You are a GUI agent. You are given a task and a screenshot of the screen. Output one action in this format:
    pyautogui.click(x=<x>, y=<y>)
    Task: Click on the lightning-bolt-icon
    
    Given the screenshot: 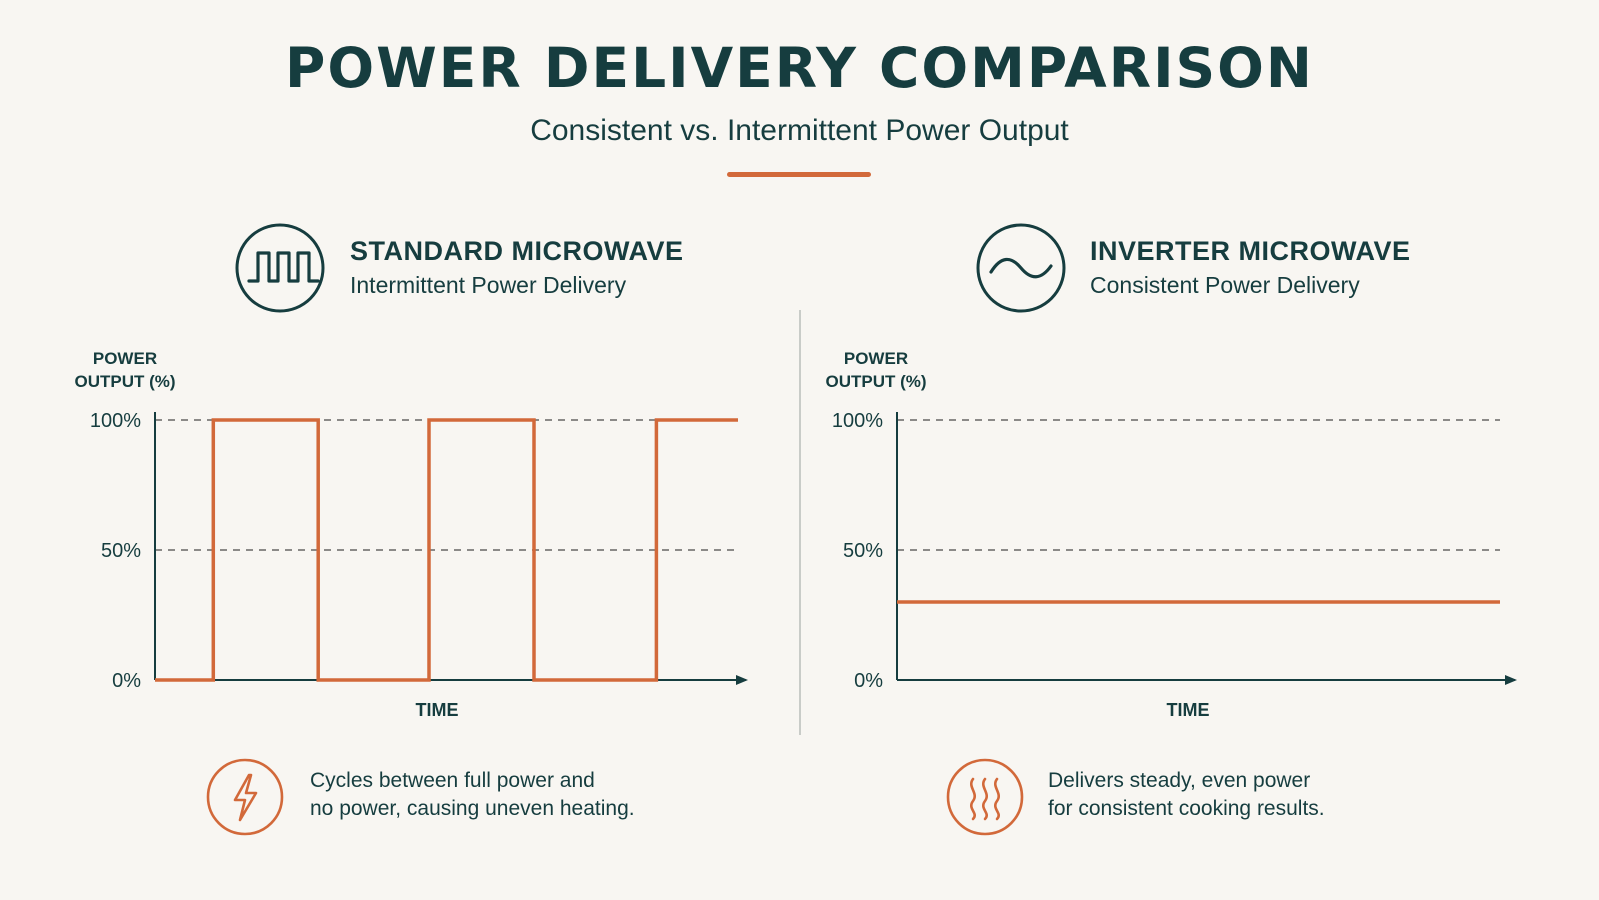 What is the action you would take?
    pyautogui.click(x=245, y=797)
    